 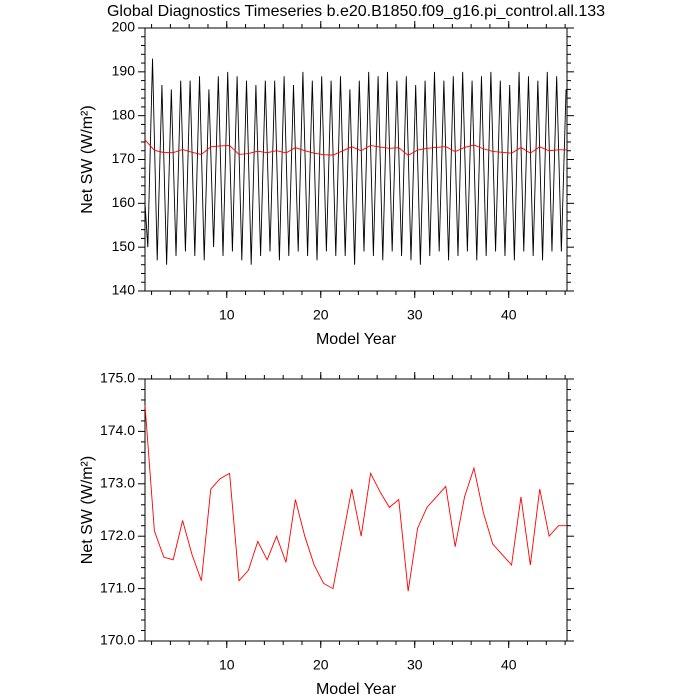 I want to click on y-tick-label: 200, so click(x=124, y=27).